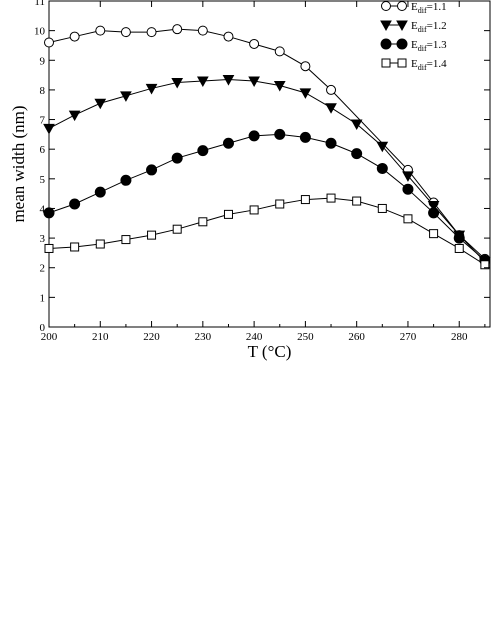 Image resolution: width=491 pixels, height=635 pixels. Describe the element at coordinates (40, 32) in the screenshot. I see `y-tick-label: 10` at that location.